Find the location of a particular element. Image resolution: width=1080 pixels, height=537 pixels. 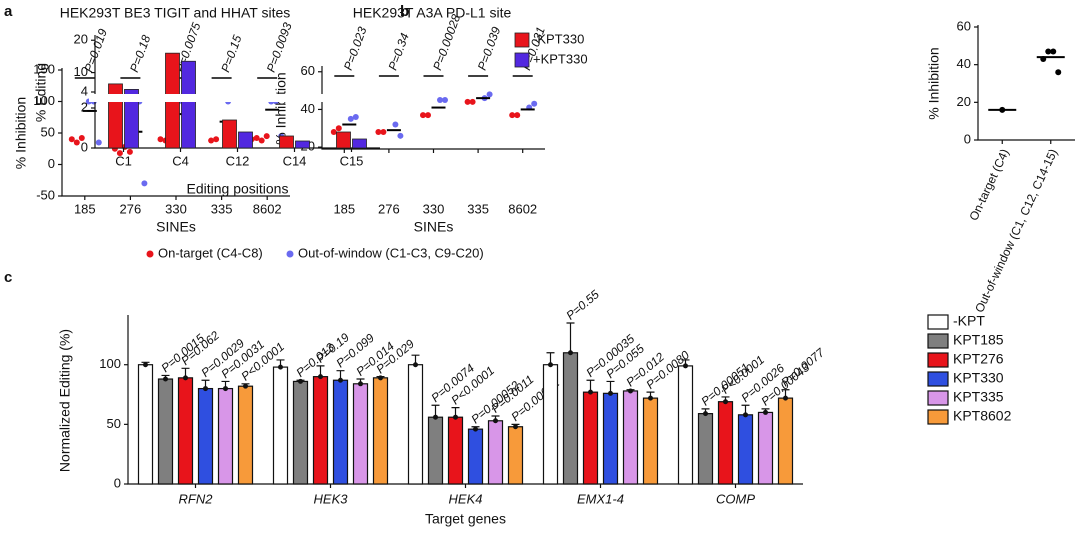

y-tick-label: 60 is located at coordinates (308, 70).